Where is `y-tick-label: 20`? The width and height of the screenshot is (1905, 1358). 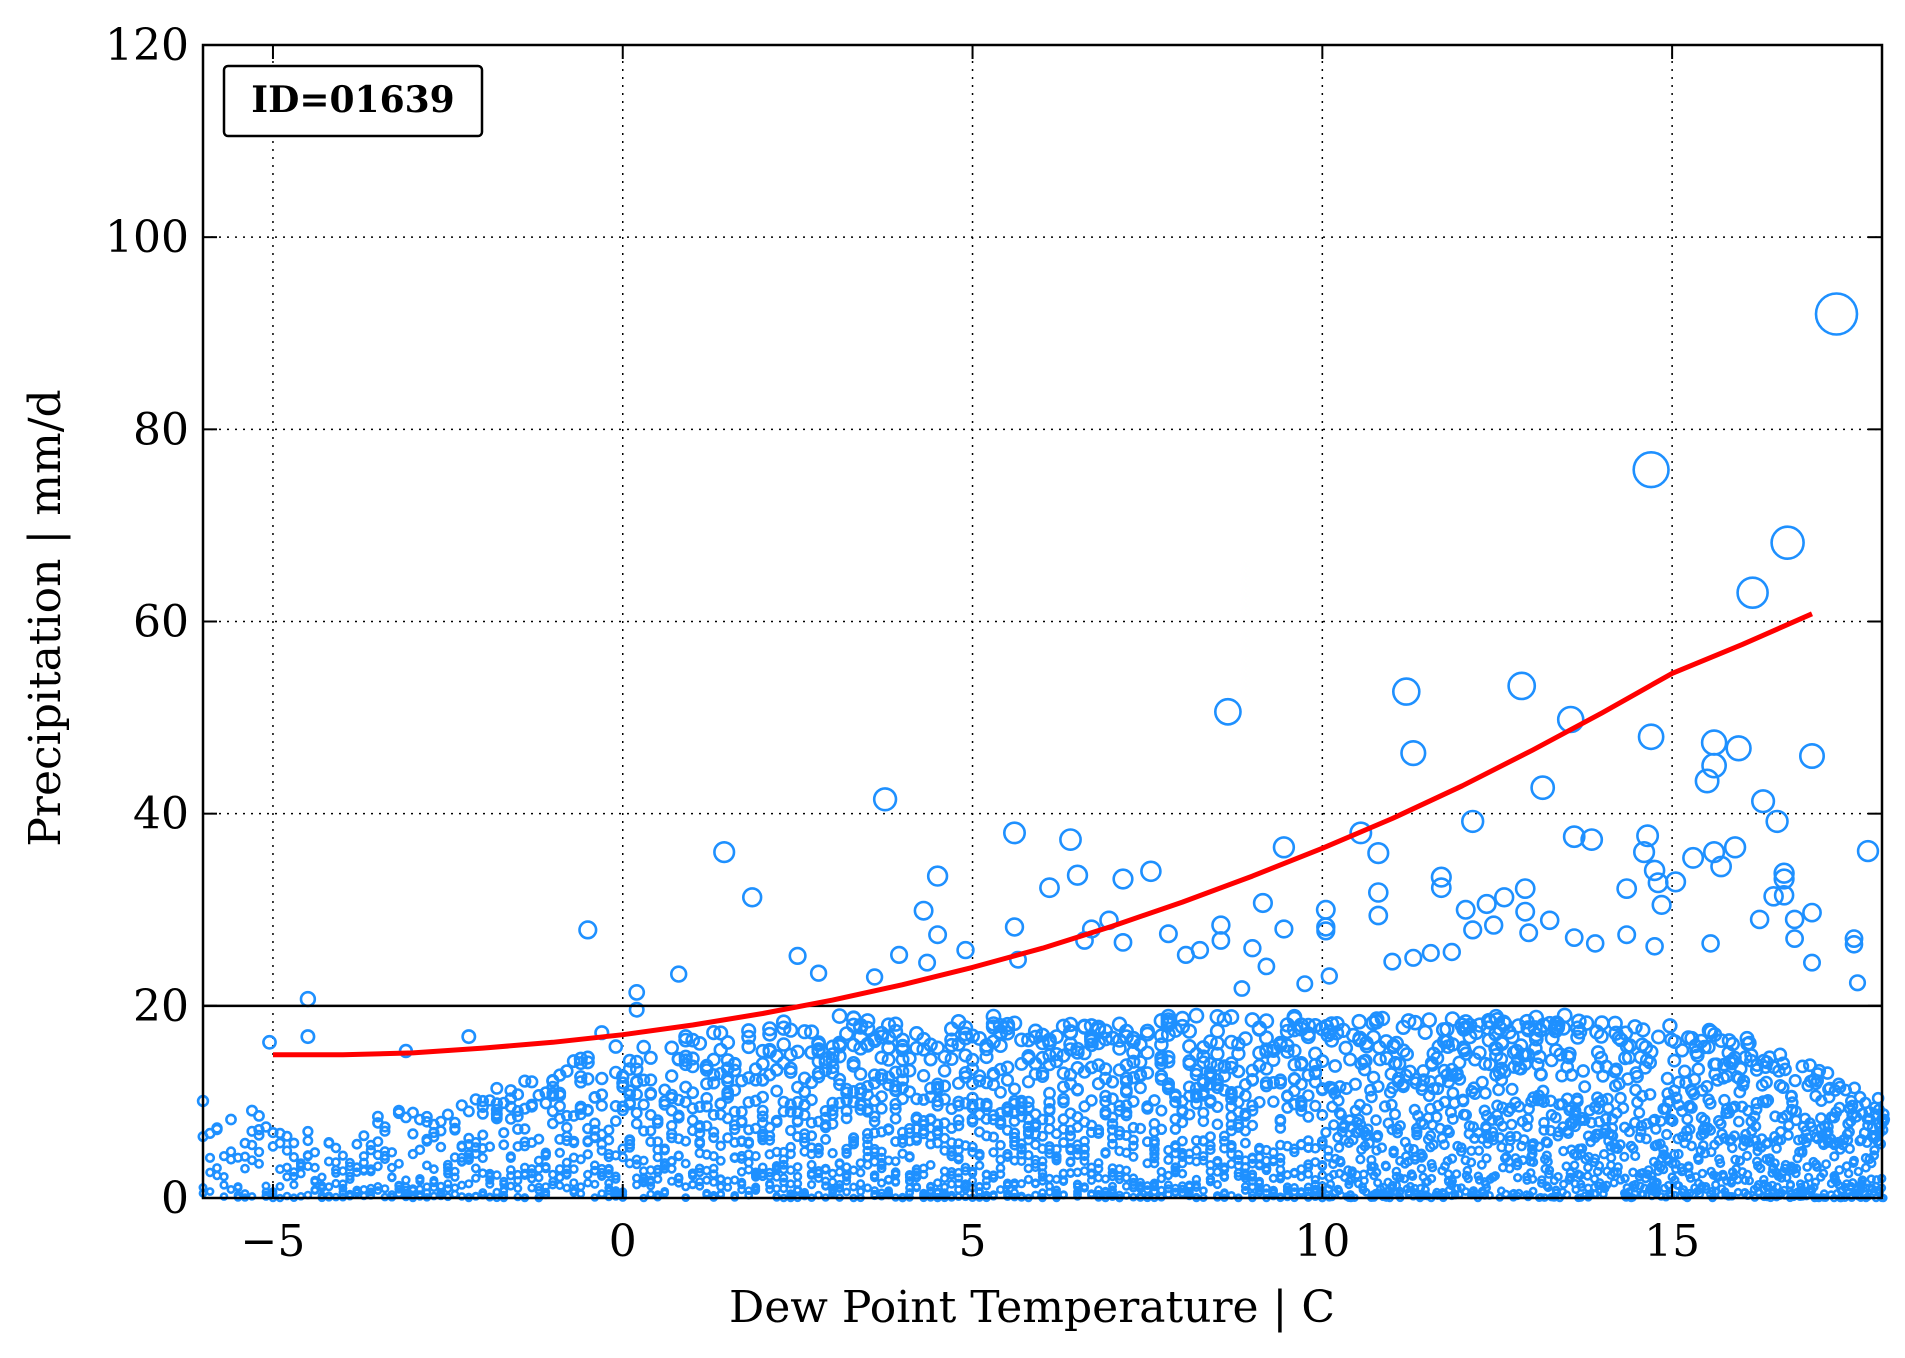
y-tick-label: 20 is located at coordinates (161, 1006).